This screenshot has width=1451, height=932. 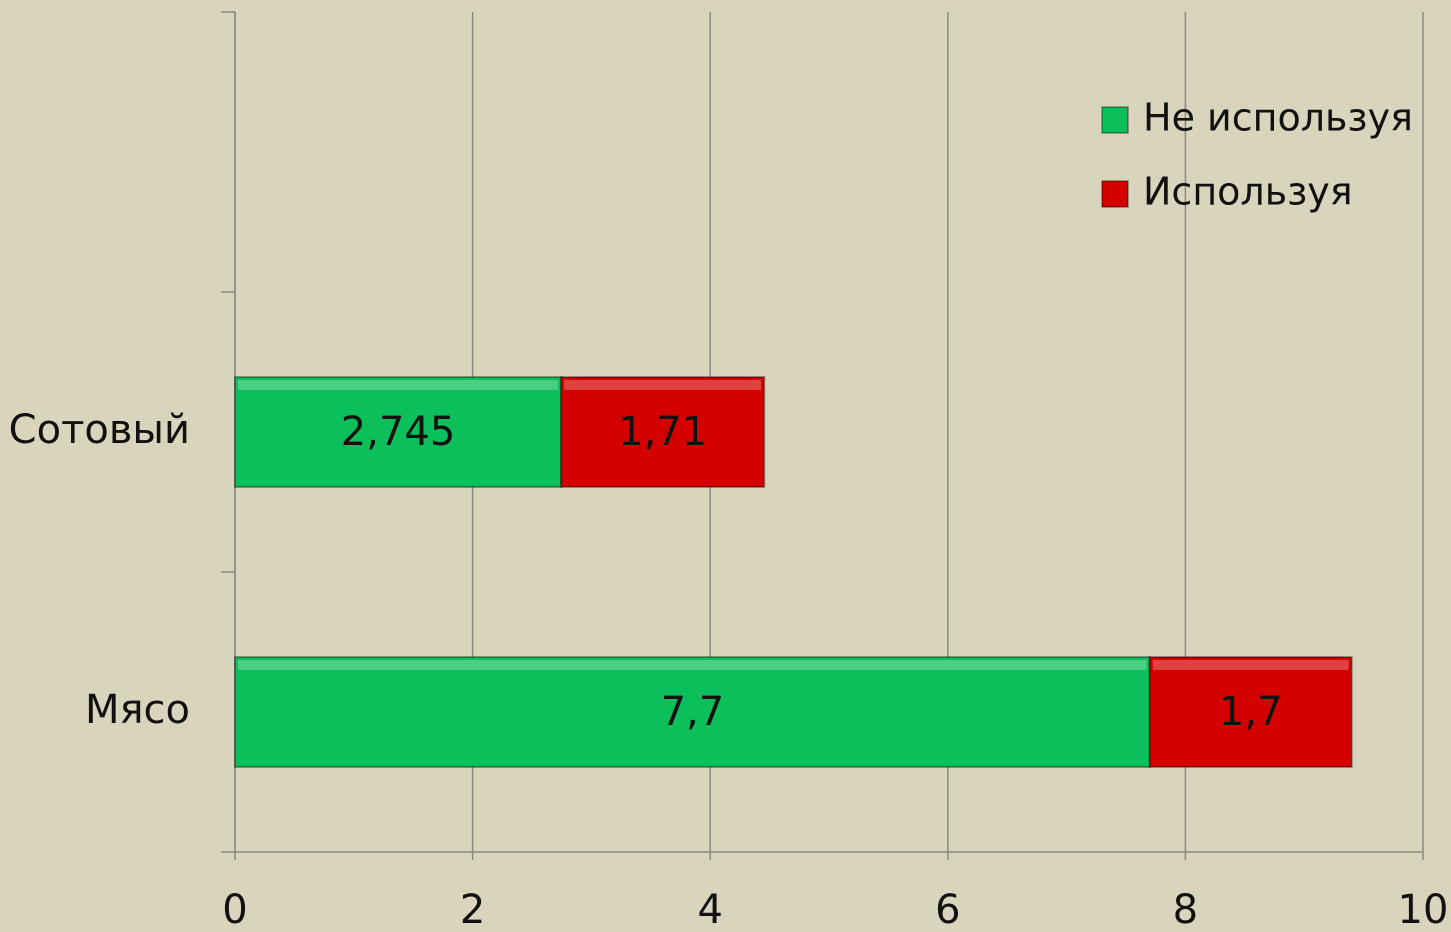 I want to click on data-label: 1,71, so click(x=662, y=432).